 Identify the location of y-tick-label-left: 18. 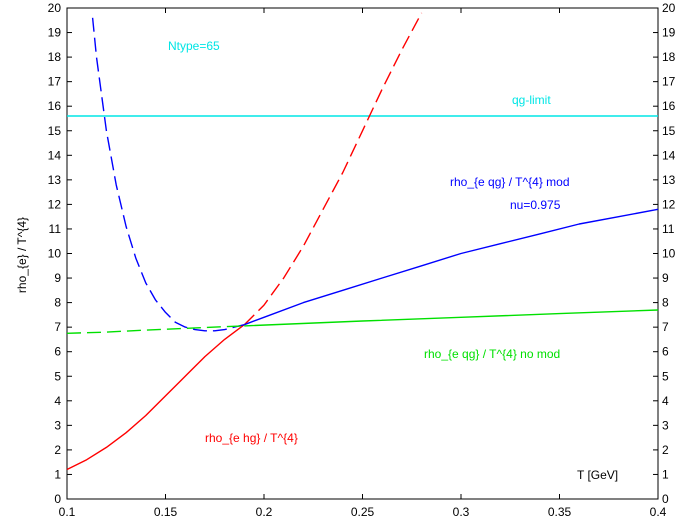
(55, 57).